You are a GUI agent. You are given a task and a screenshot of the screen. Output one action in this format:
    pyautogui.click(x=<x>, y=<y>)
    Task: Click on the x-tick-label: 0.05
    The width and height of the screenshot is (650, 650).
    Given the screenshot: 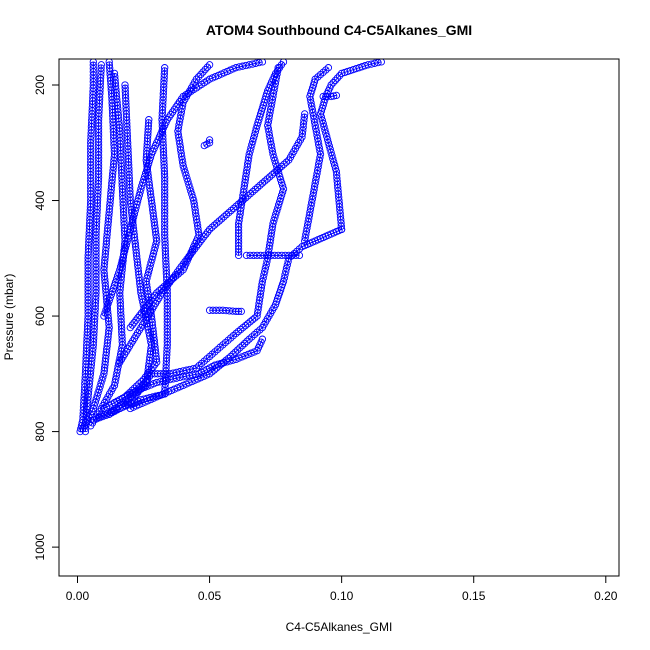 What is the action you would take?
    pyautogui.click(x=210, y=596)
    